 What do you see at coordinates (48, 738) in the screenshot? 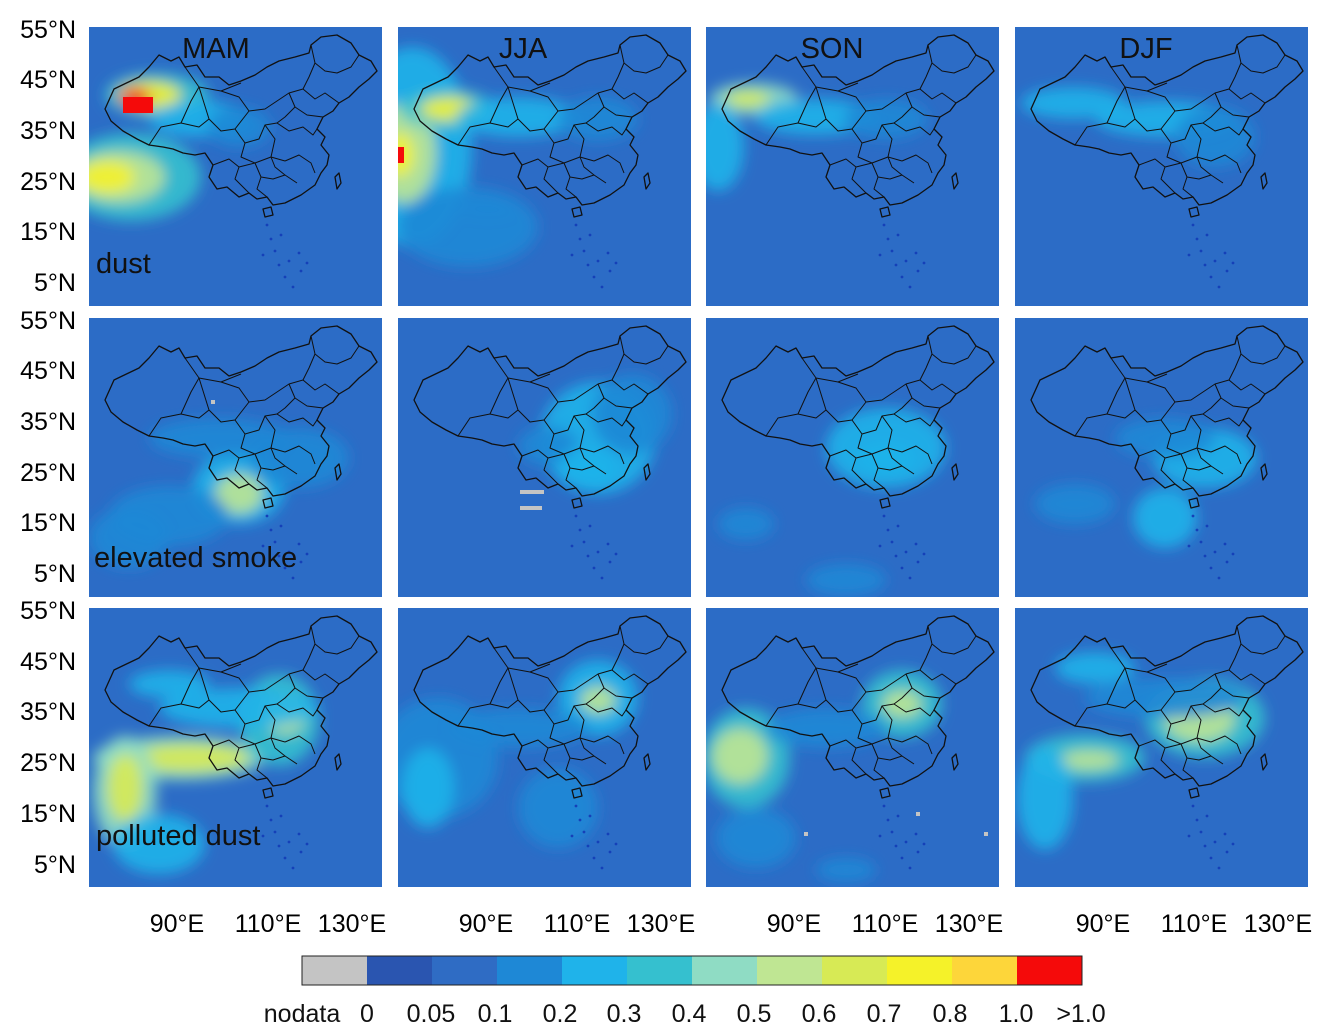
I see `latitude-axis-row-polluted-dust: 55°N 45°N 35°N 25°N 15°N 5°N` at bounding box center [48, 738].